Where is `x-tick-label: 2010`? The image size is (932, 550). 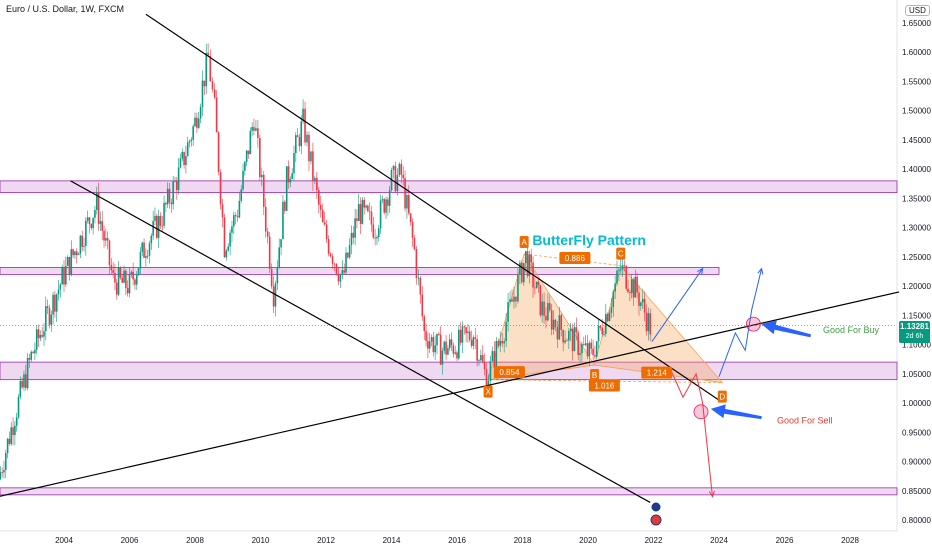
x-tick-label: 2010 is located at coordinates (261, 540).